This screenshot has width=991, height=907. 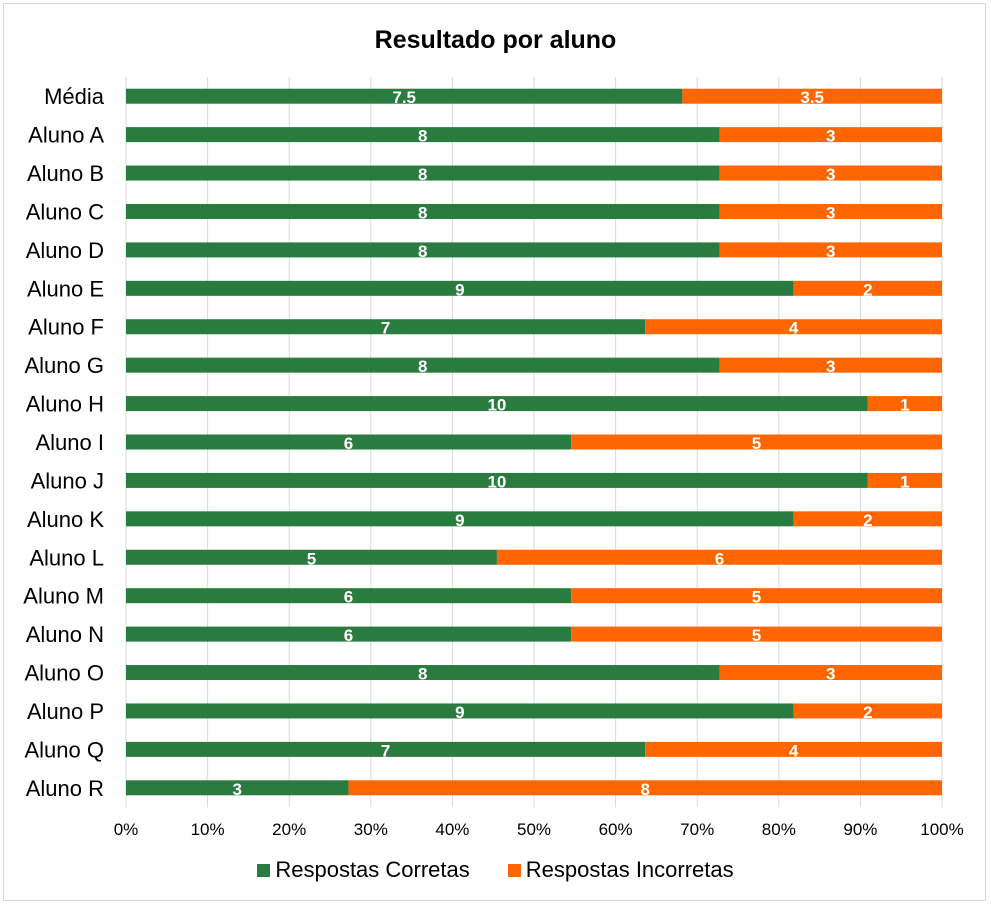 What do you see at coordinates (779, 829) in the screenshot?
I see `x-tick-label: 80%` at bounding box center [779, 829].